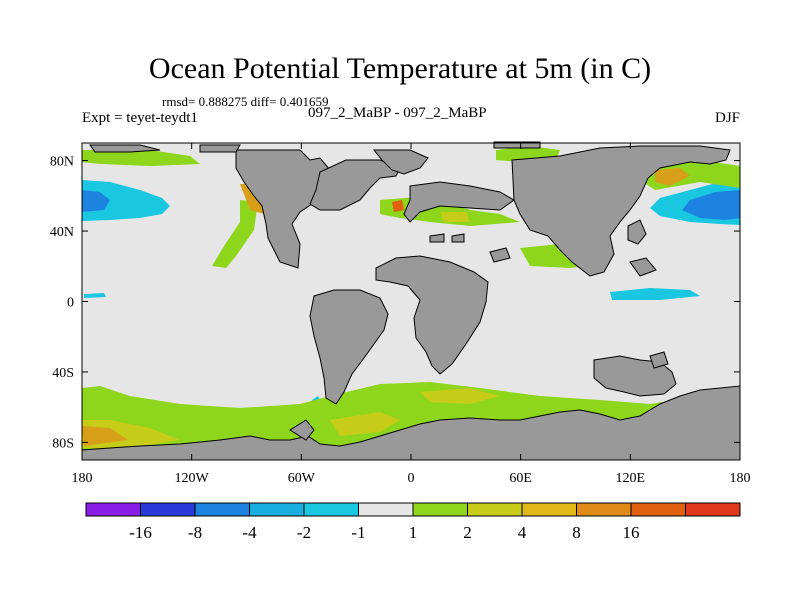 This screenshot has height=600, width=800. Describe the element at coordinates (63, 443) in the screenshot. I see `y-tick-label: 80S` at that location.